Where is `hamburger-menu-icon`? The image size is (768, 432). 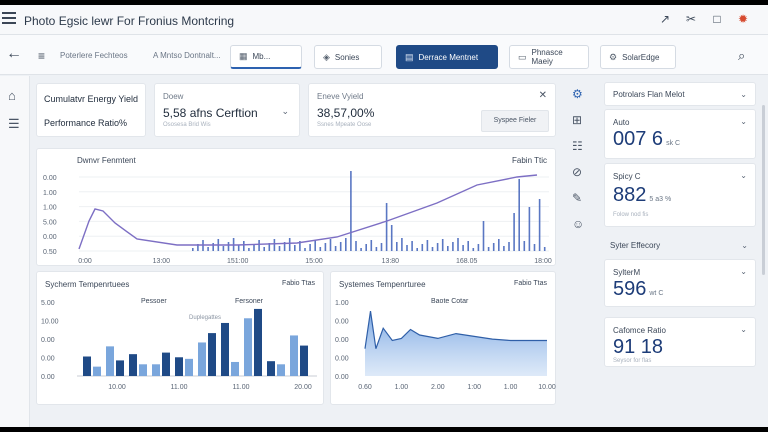 hamburger-menu-icon is located at coordinates (9, 18).